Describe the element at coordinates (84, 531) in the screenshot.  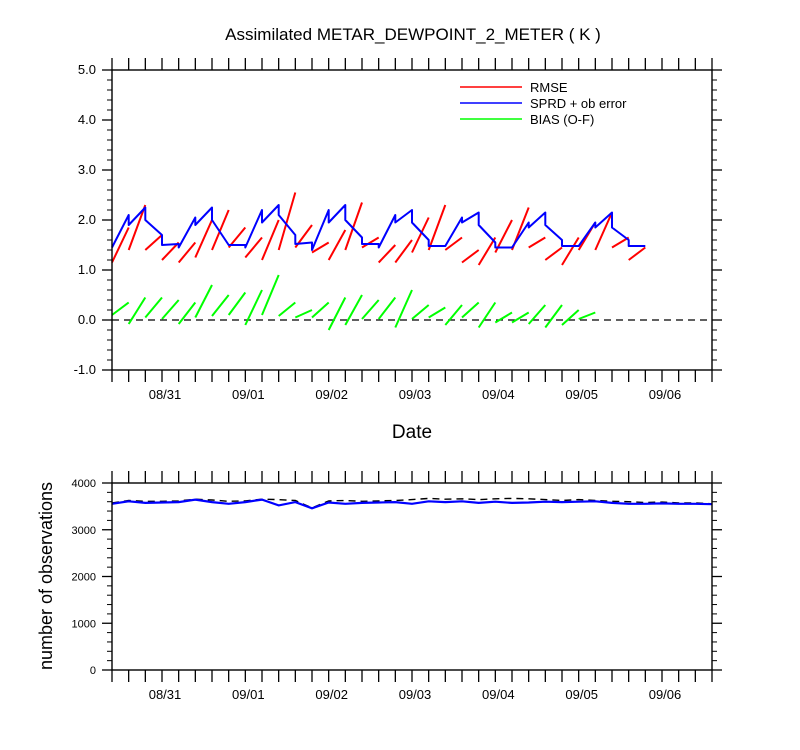
I see `y-tick-label: 3000` at that location.